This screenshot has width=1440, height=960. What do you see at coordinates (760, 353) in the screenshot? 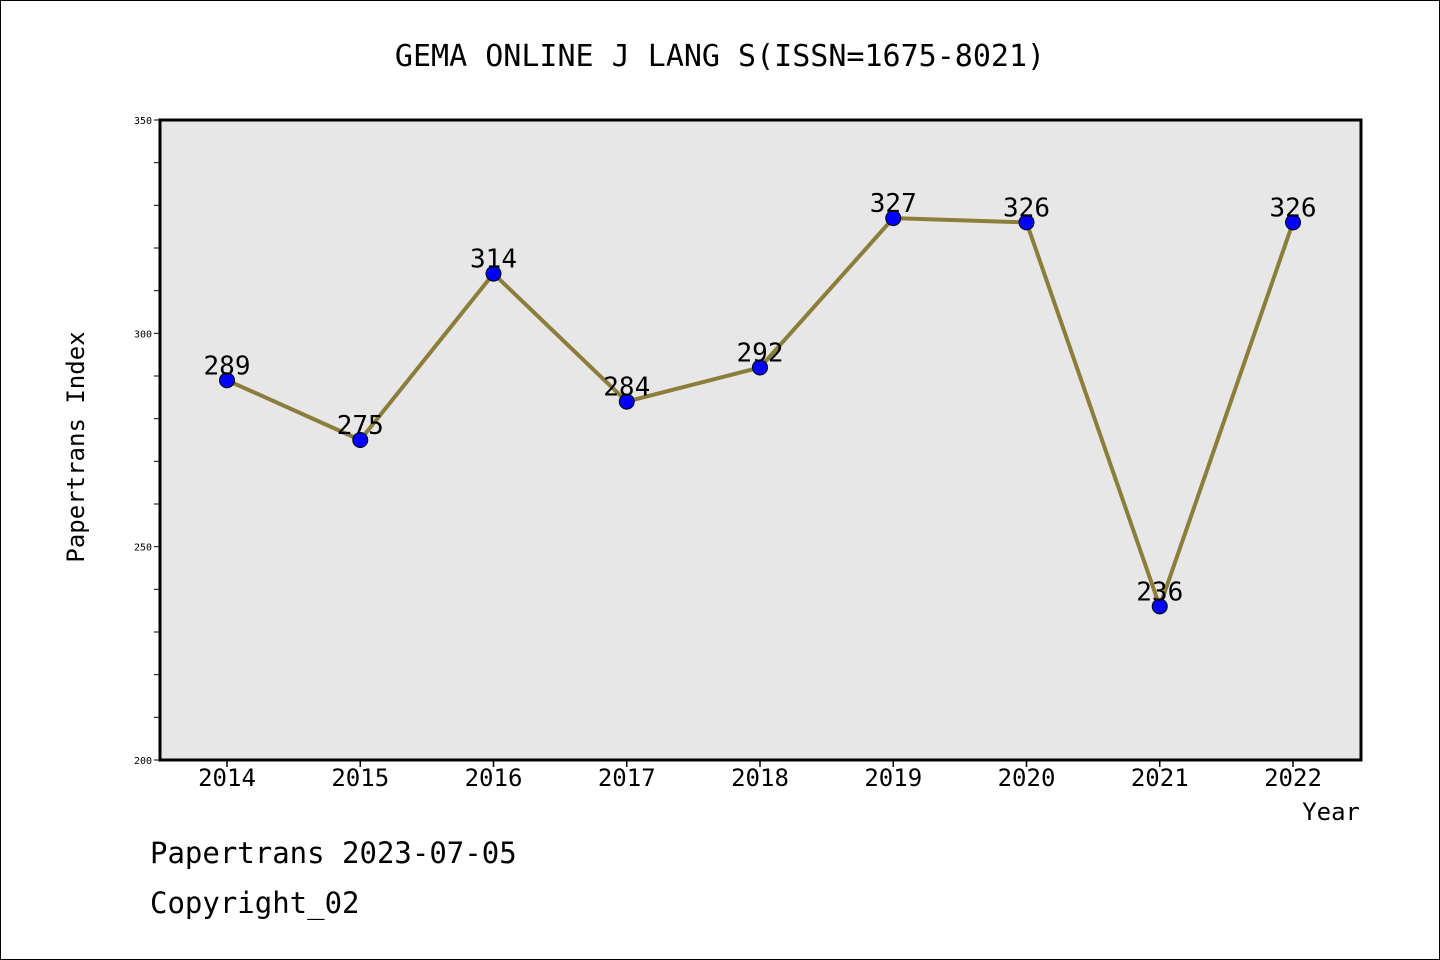
I see `data-label: 292` at bounding box center [760, 353].